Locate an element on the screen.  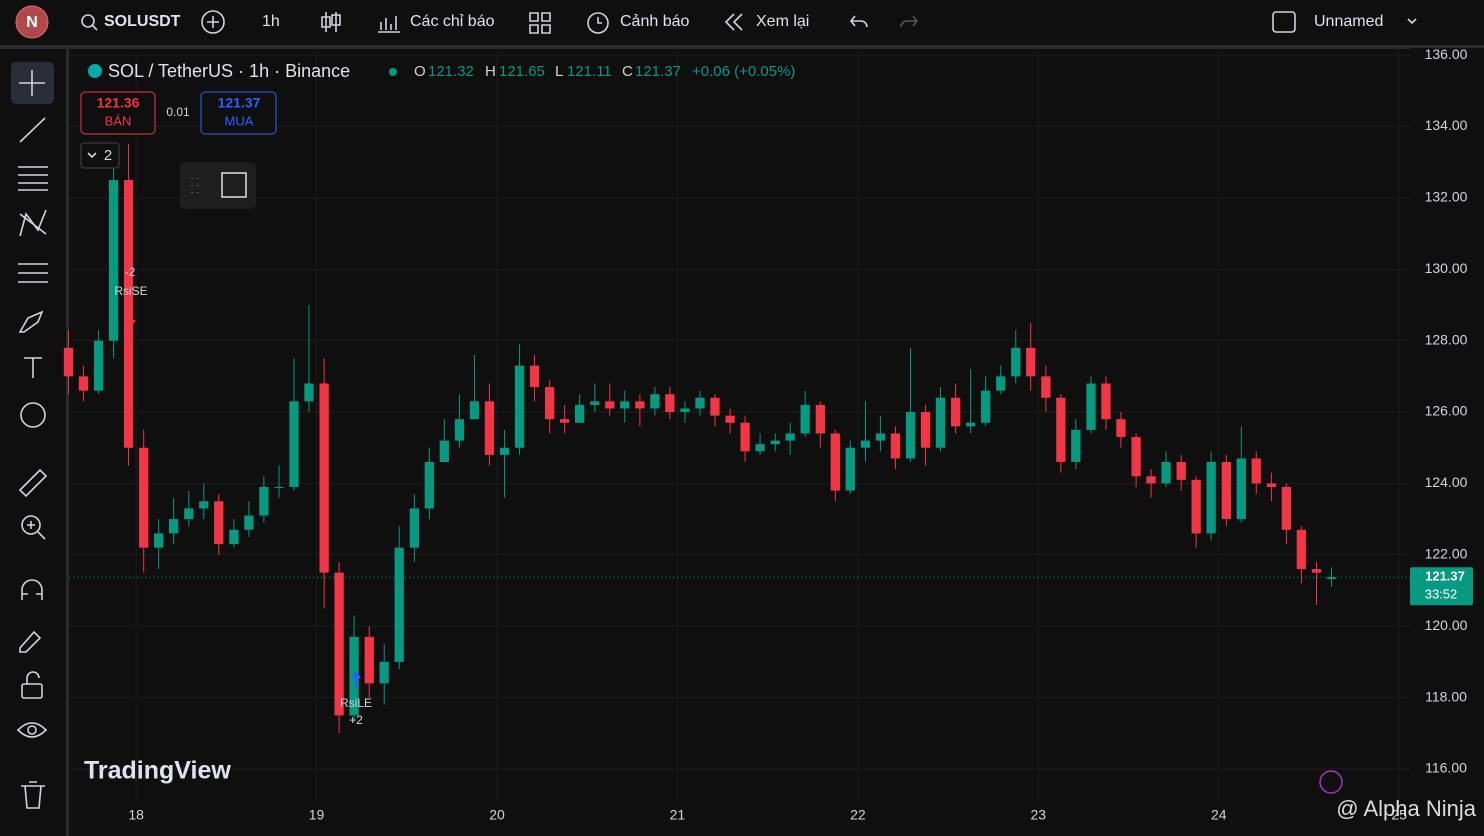
ruler-tool is located at coordinates (33, 483).